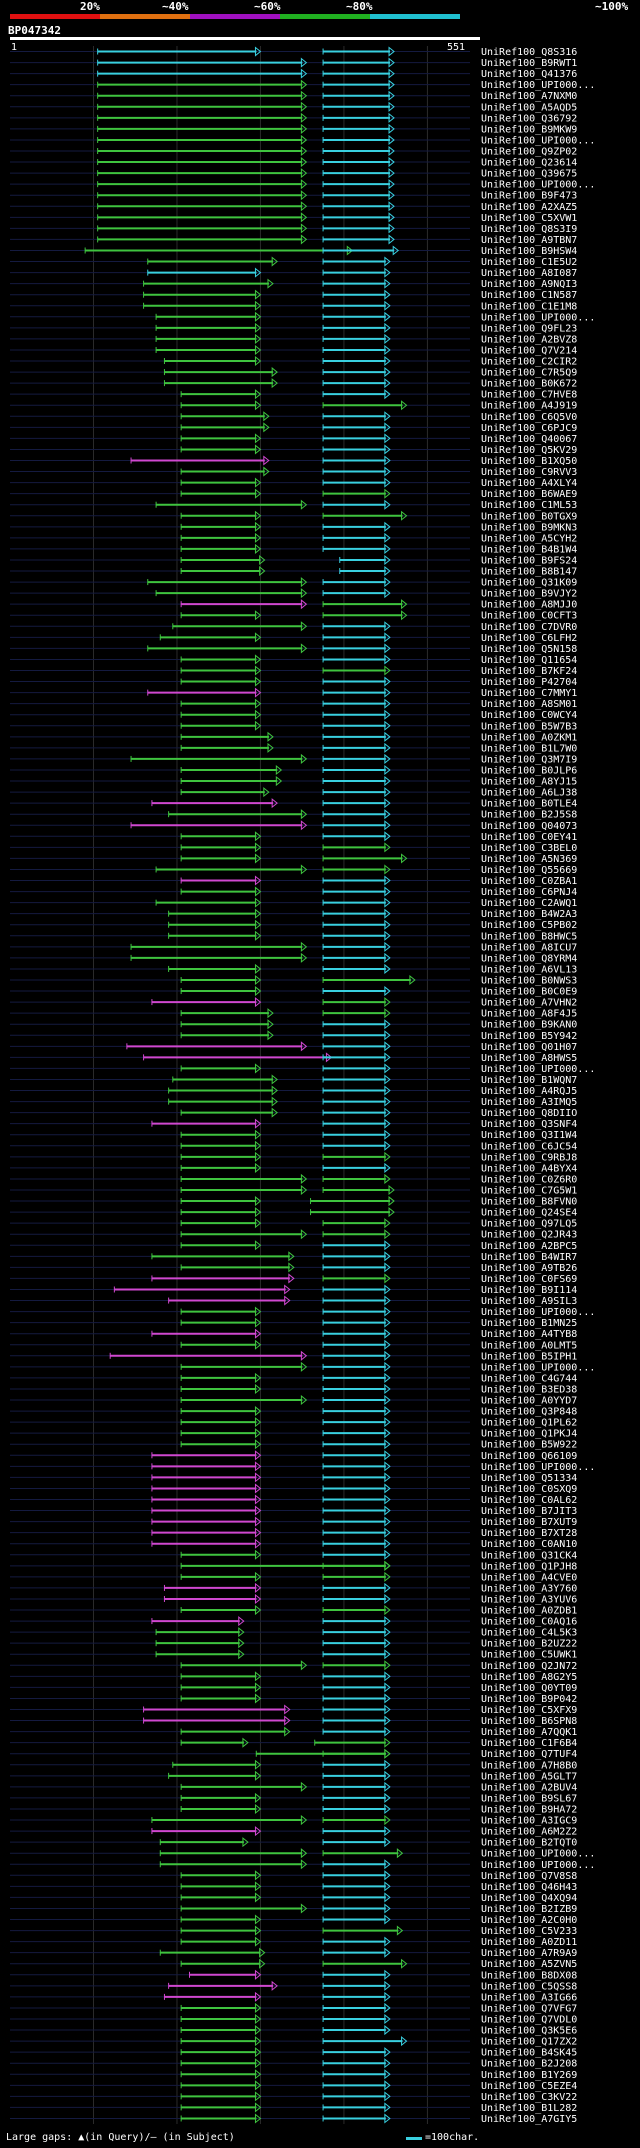 The height and width of the screenshot is (2148, 640). Describe the element at coordinates (529, 1942) in the screenshot. I see `hit-label: UniRef100_A0ZD11` at that location.